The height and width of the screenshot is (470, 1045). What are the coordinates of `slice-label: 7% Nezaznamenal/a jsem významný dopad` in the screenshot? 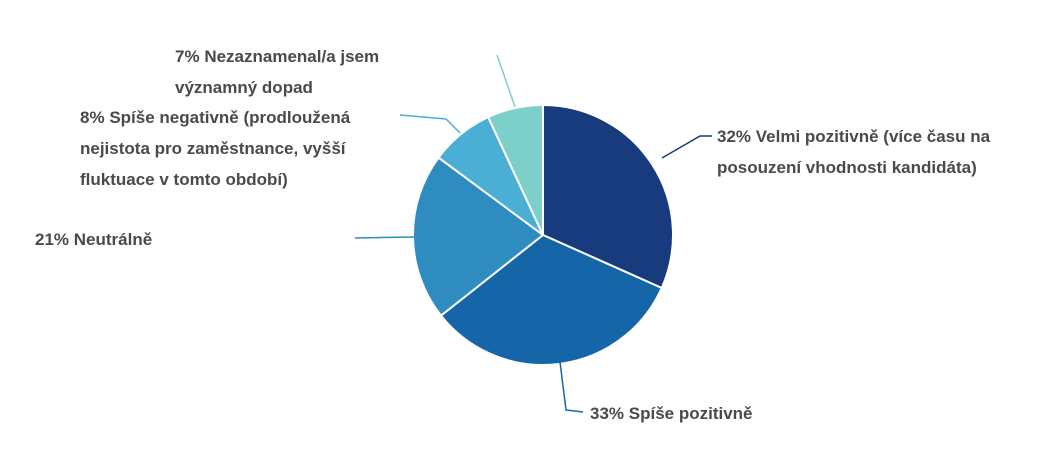 It's located at (290, 72).